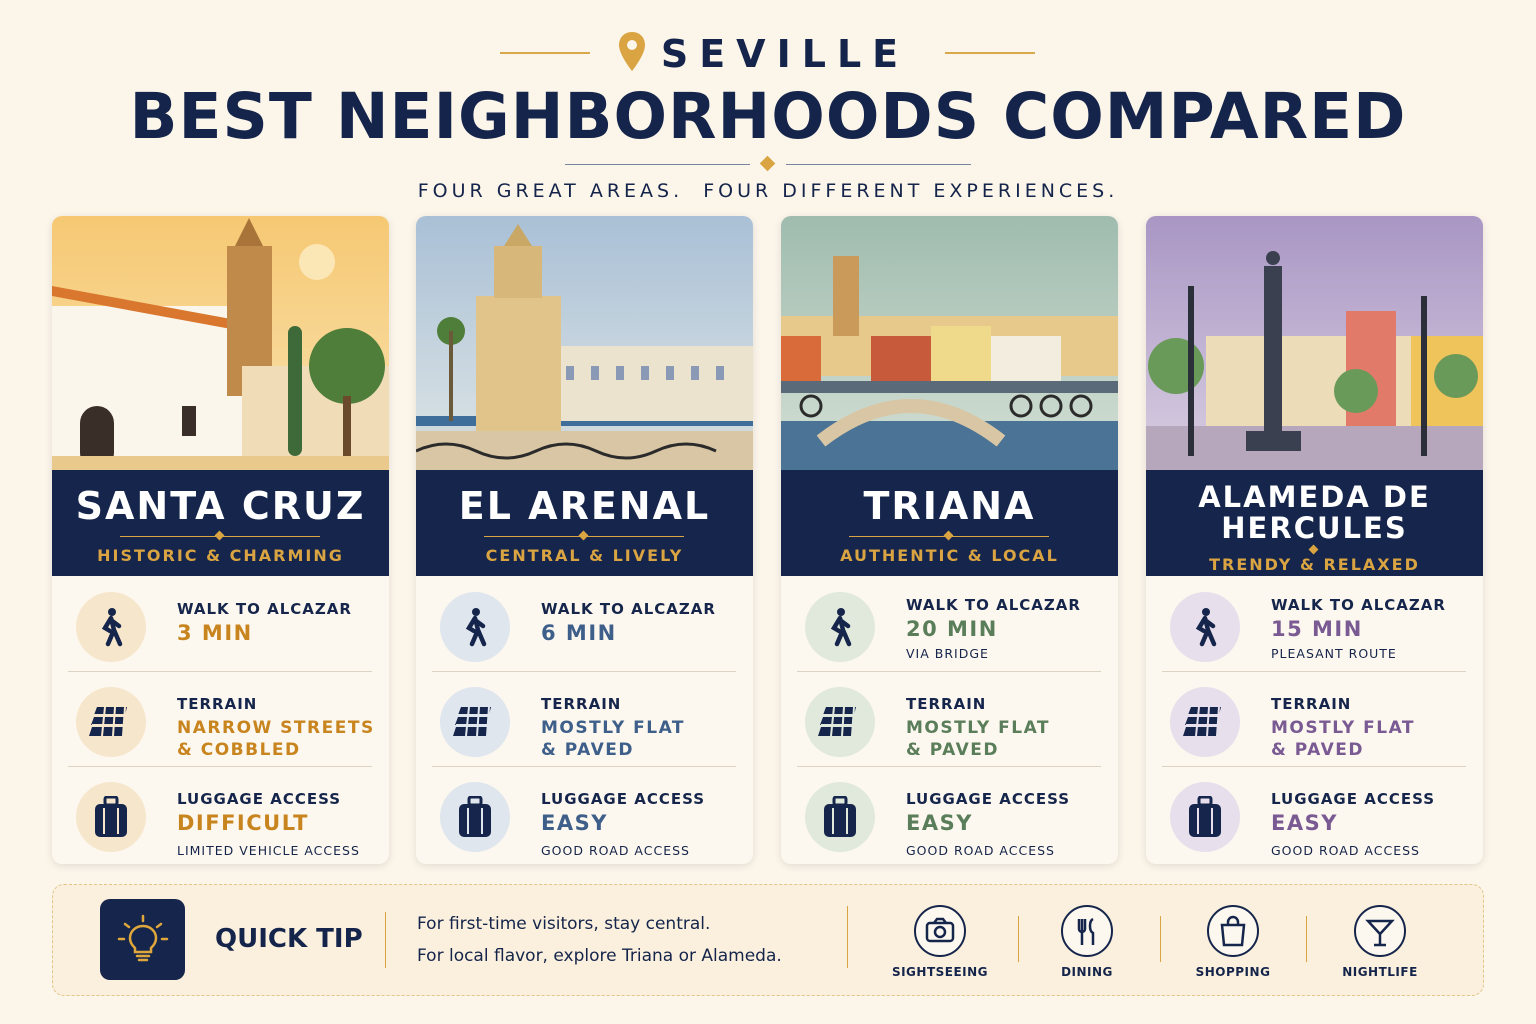  Describe the element at coordinates (1233, 972) in the screenshot. I see `icon-label: SHOPPING` at that location.